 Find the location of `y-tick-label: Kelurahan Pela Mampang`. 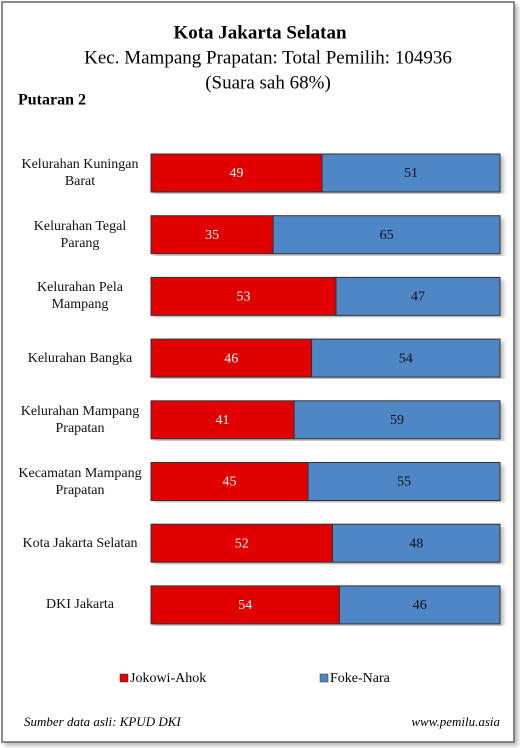

y-tick-label: Kelurahan Pela Mampang is located at coordinates (80, 296).